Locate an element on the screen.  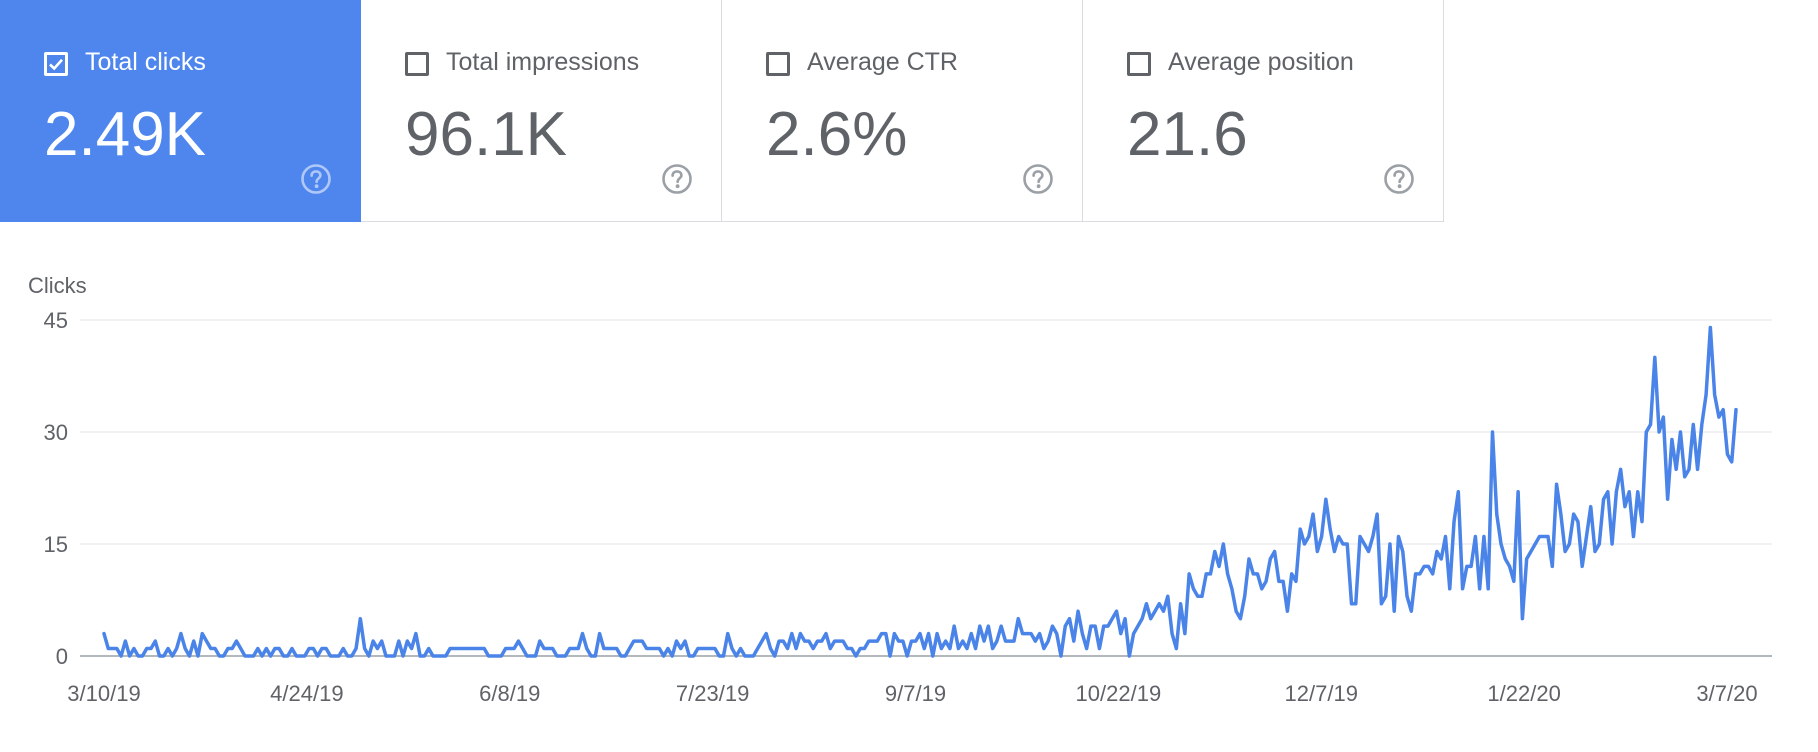
metric-label: Average position is located at coordinates (1261, 62).